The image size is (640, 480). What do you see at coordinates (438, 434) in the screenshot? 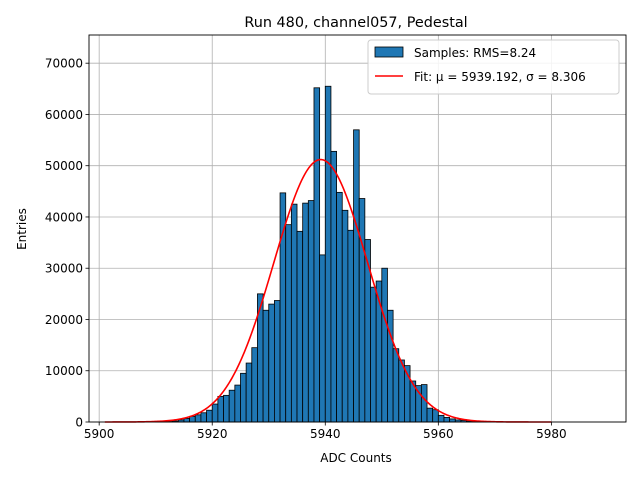
I see `x-tick-label: 5960` at bounding box center [438, 434].